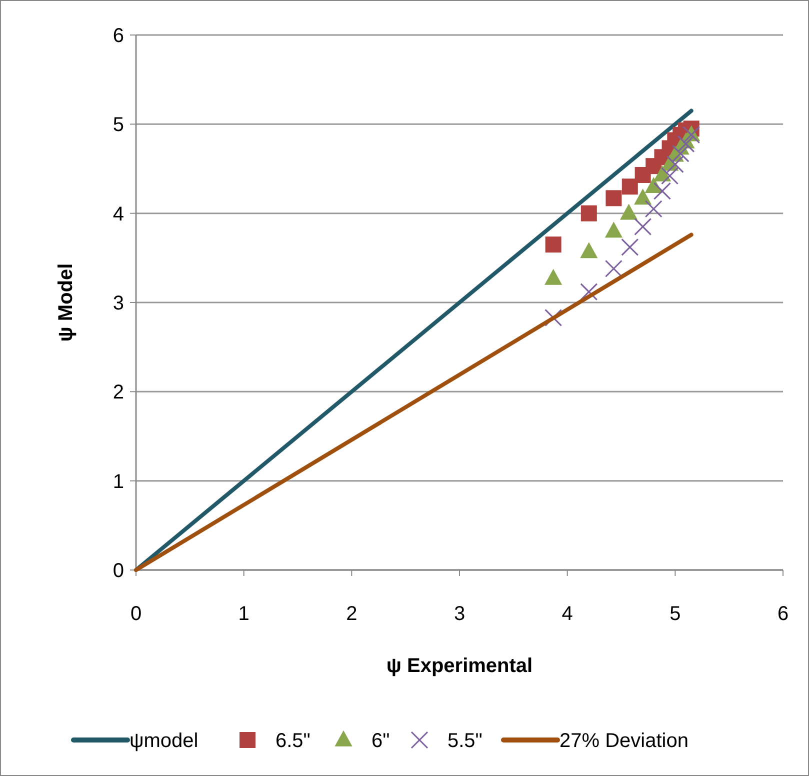  I want to click on y-tick-label: 3, so click(118, 303).